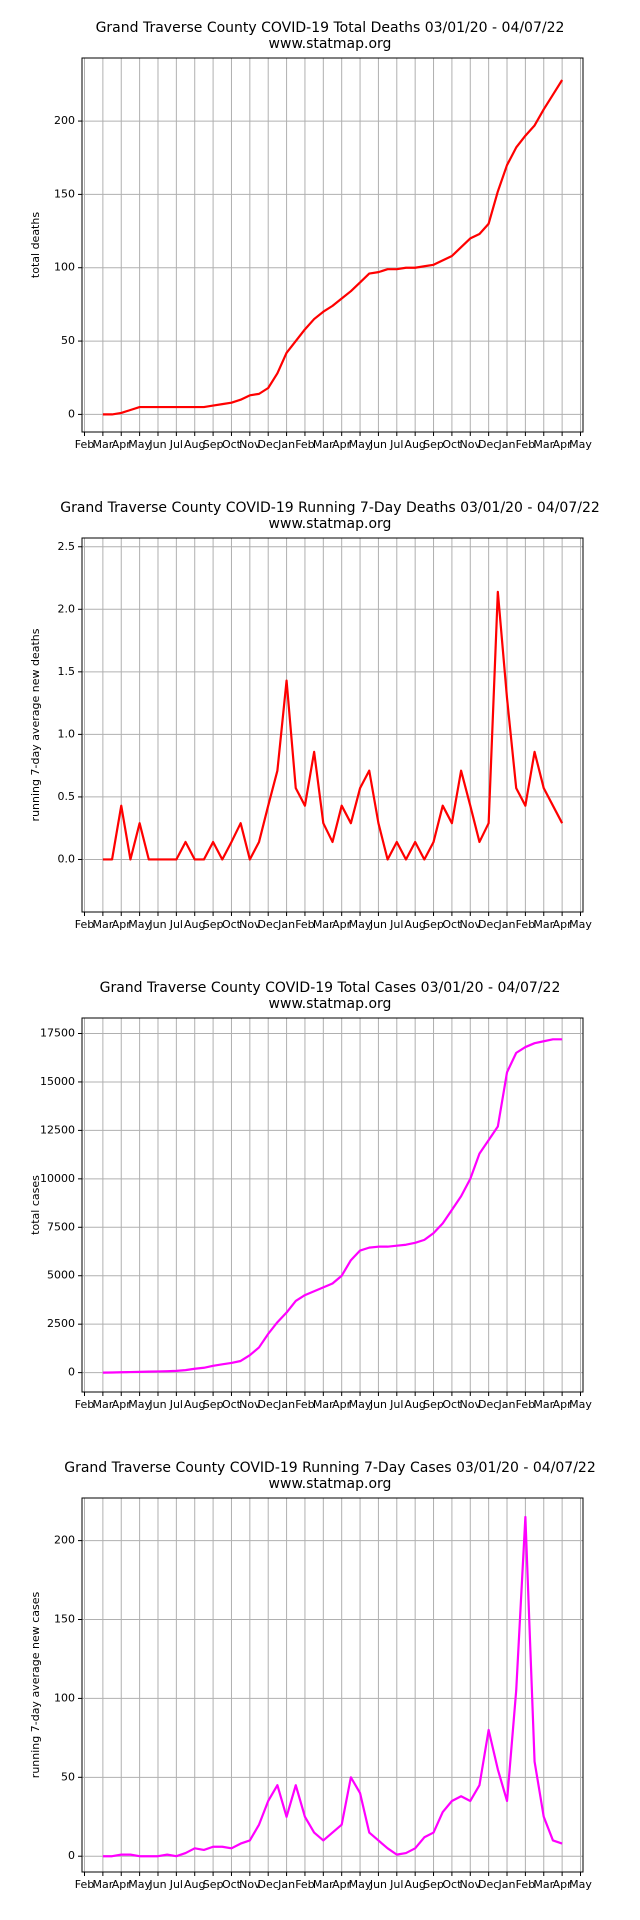  Describe the element at coordinates (67, 608) in the screenshot. I see `y-tick-label: 2.0` at that location.